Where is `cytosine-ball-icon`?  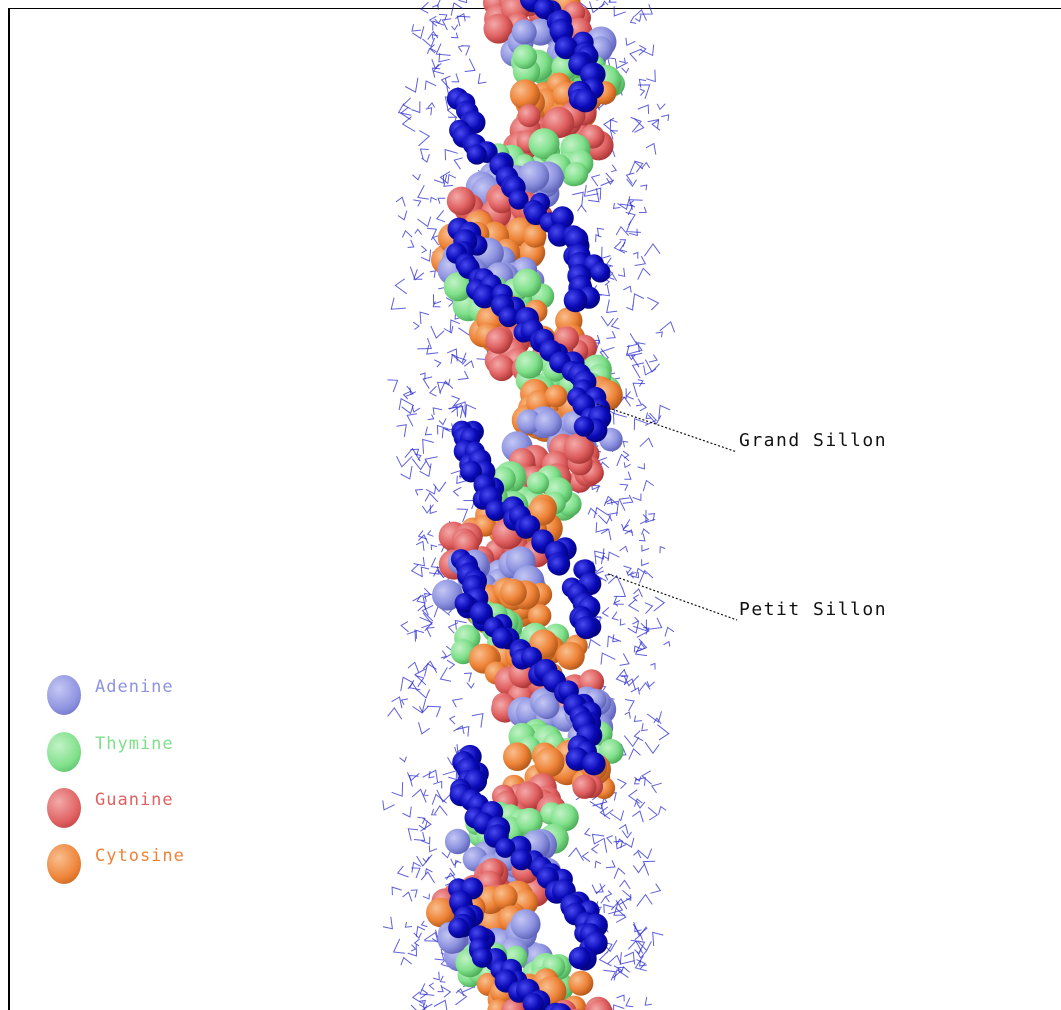
cytosine-ball-icon is located at coordinates (64, 864).